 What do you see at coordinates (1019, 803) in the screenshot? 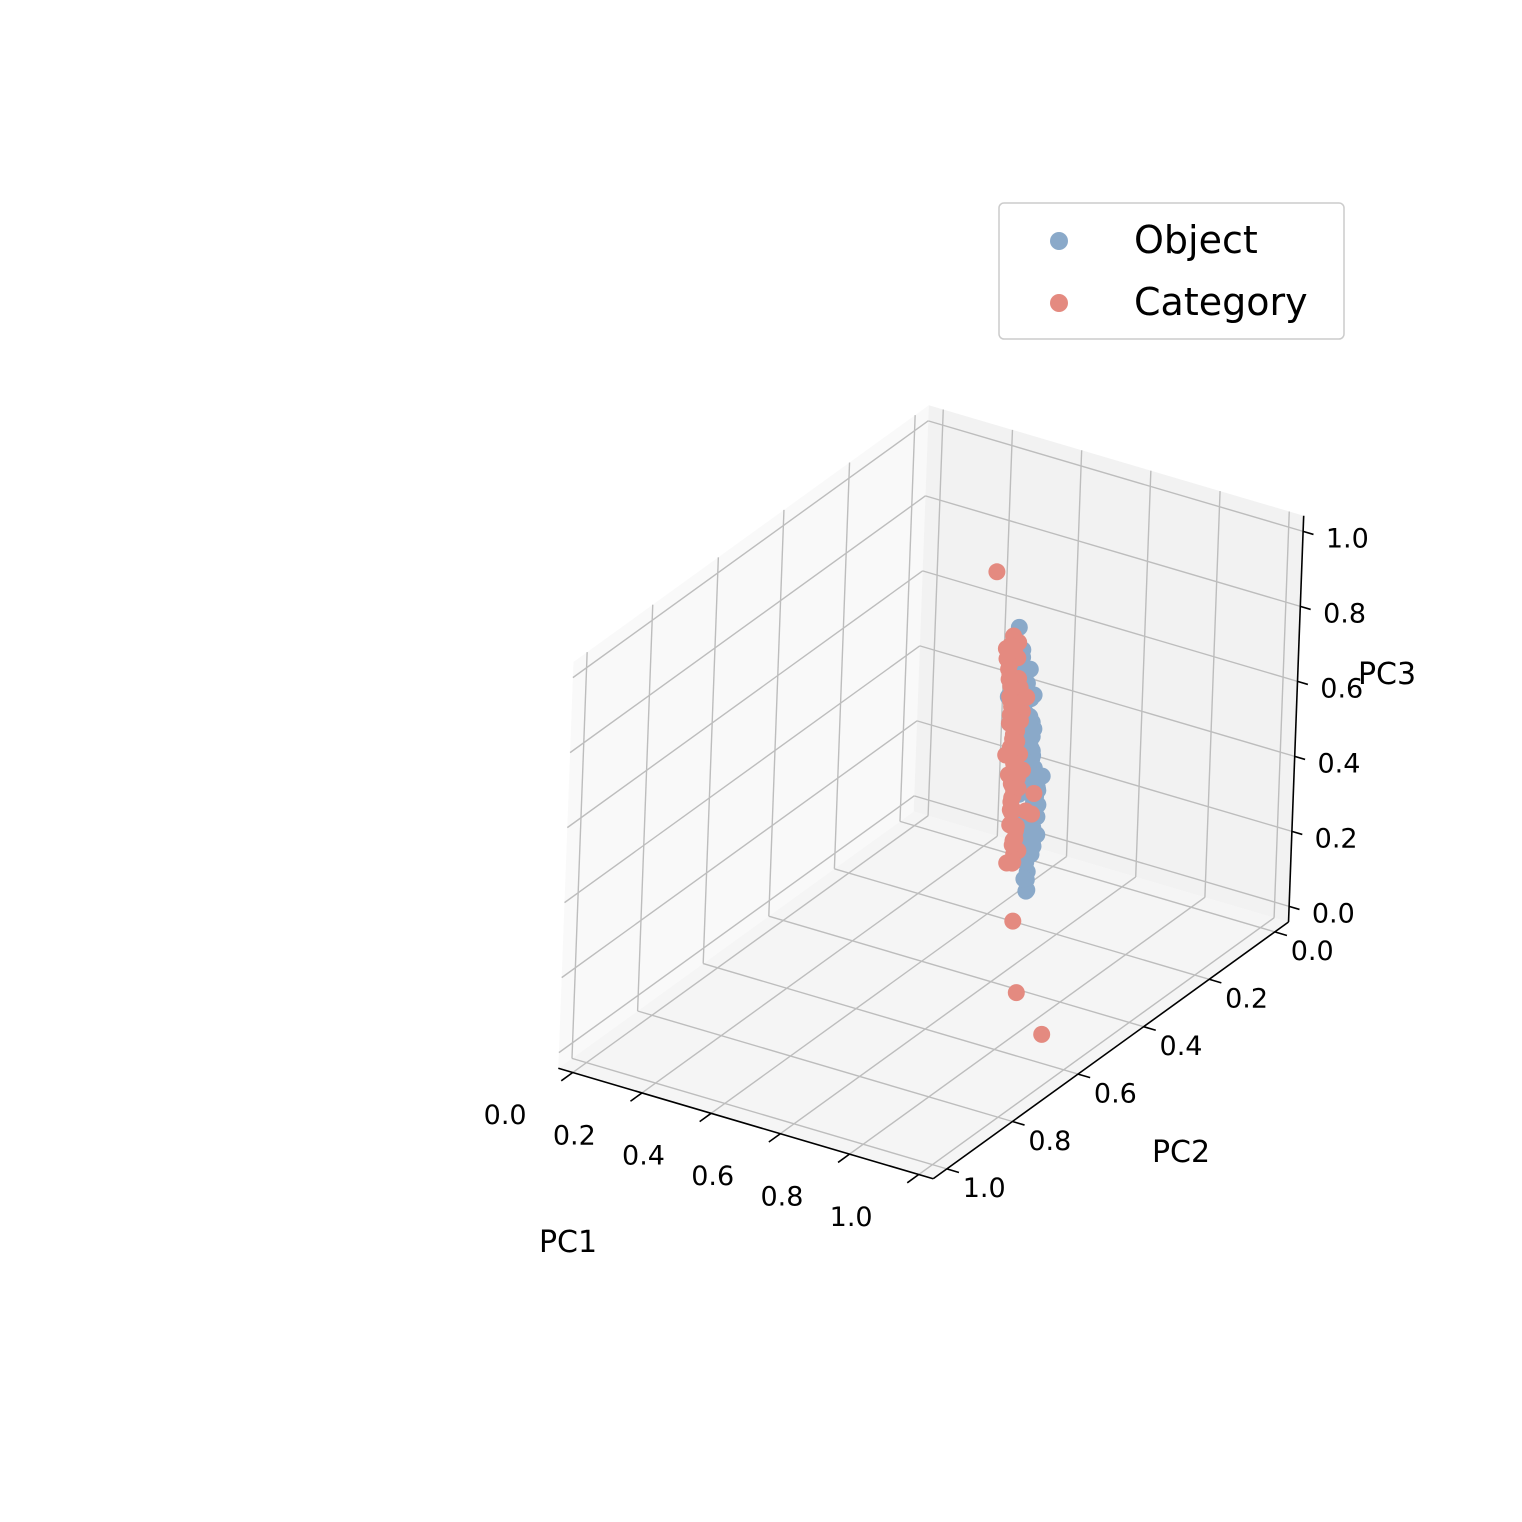
I see `data-points` at bounding box center [1019, 803].